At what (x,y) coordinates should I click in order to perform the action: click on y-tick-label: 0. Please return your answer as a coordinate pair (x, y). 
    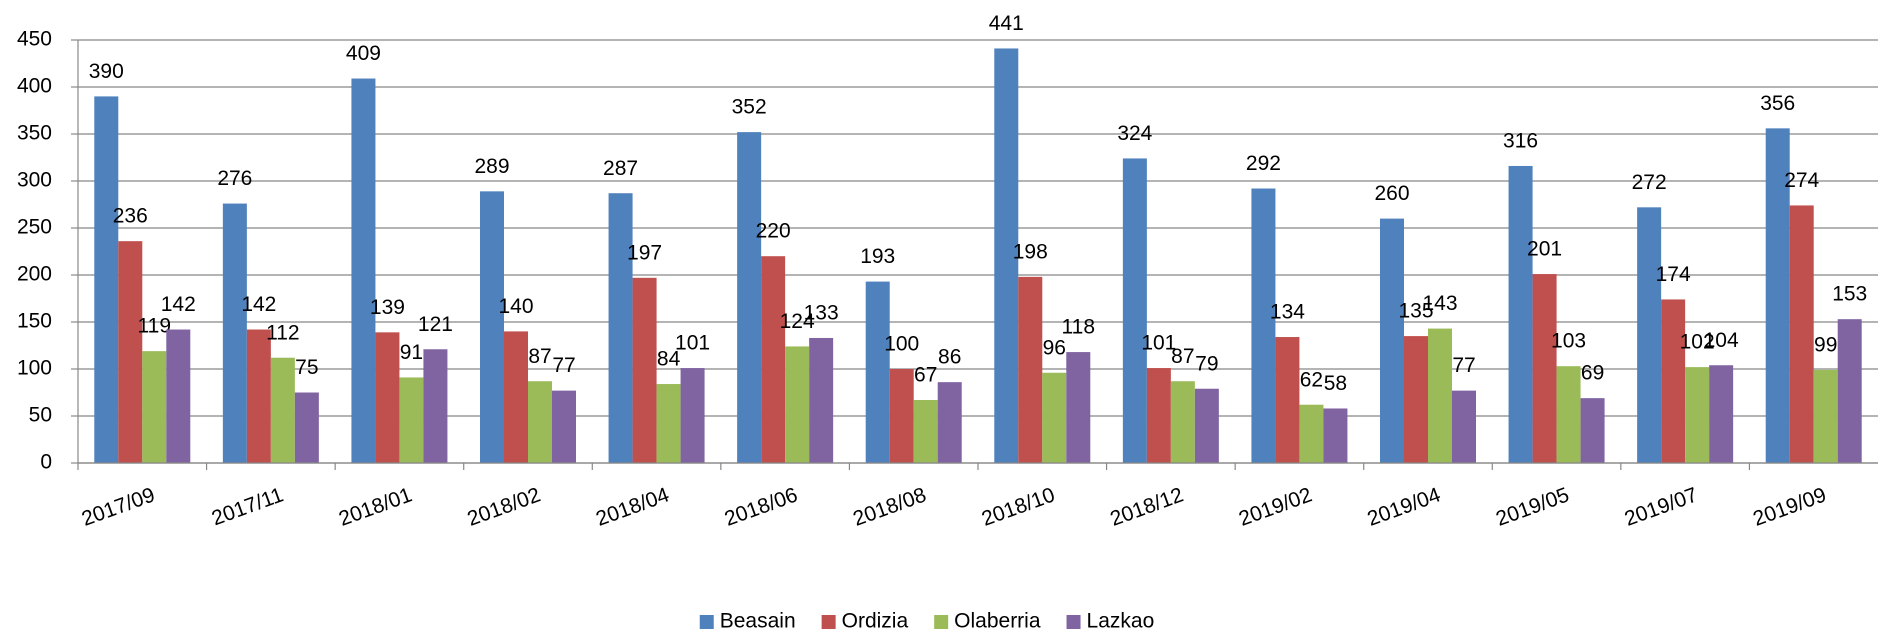
    Looking at the image, I should click on (46, 462).